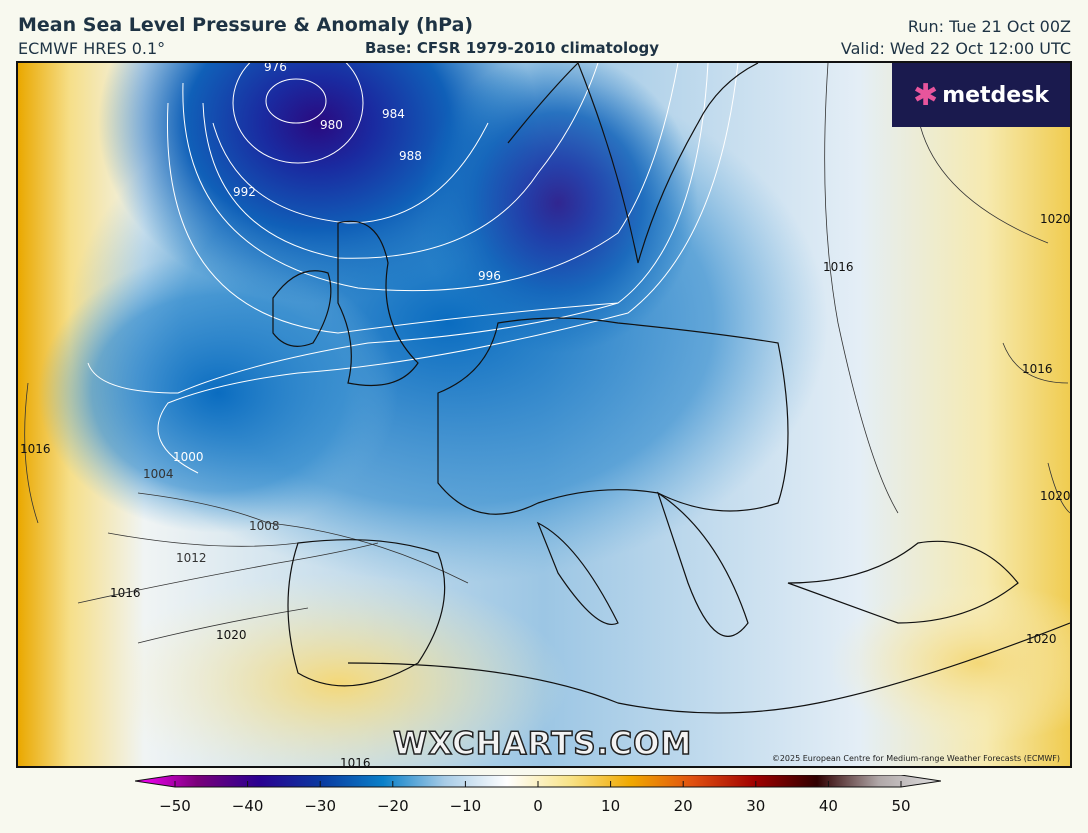 Image resolution: width=1088 pixels, height=833 pixels. Describe the element at coordinates (756, 806) in the screenshot. I see `colorbar-tick-label: 30` at that location.